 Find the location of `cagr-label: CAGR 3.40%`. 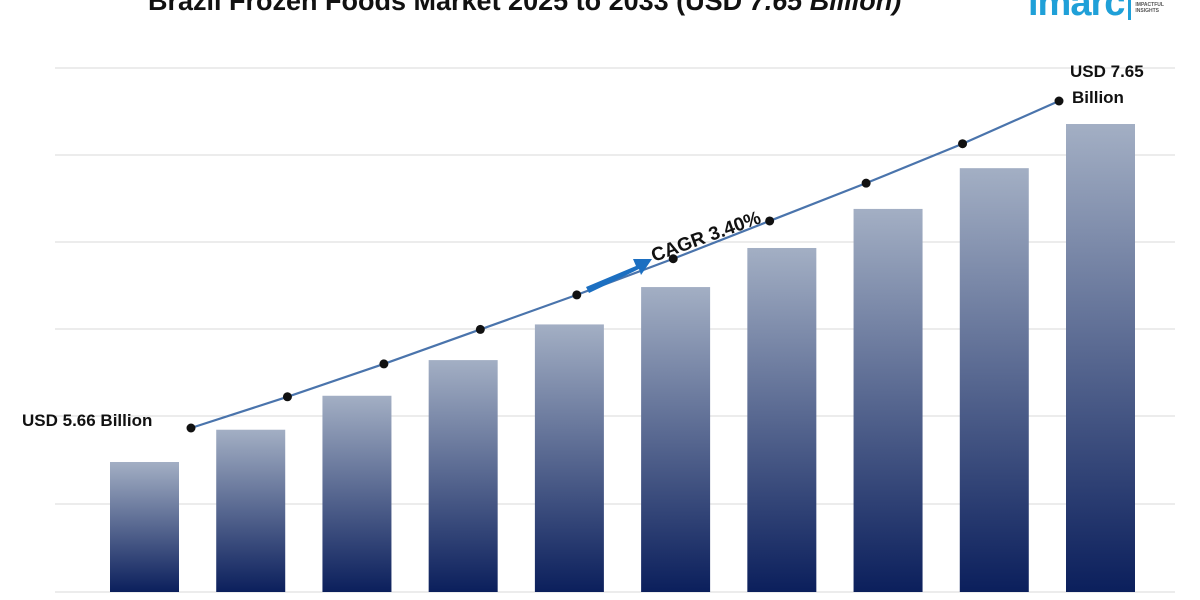

cagr-label: CAGR 3.40% is located at coordinates (706, 237).